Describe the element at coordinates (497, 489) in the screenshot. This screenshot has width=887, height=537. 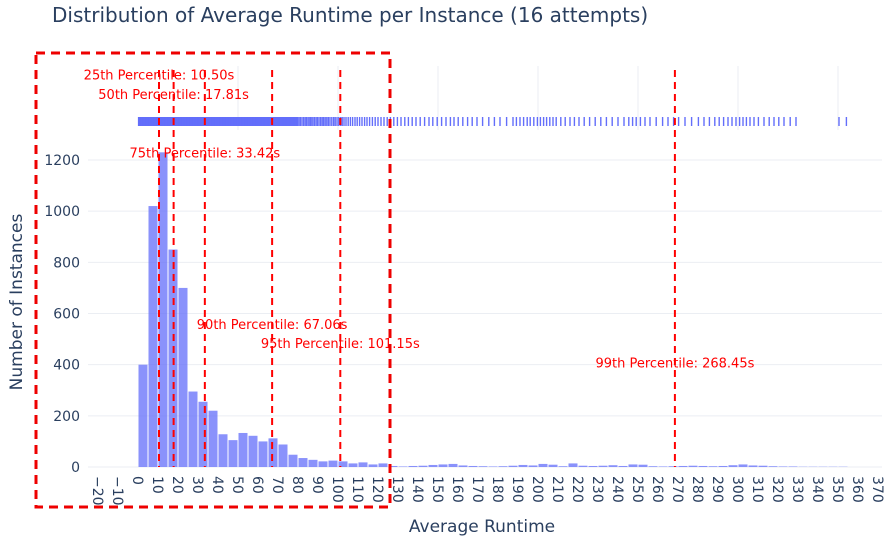
I see `x-tick-label: 180` at that location.